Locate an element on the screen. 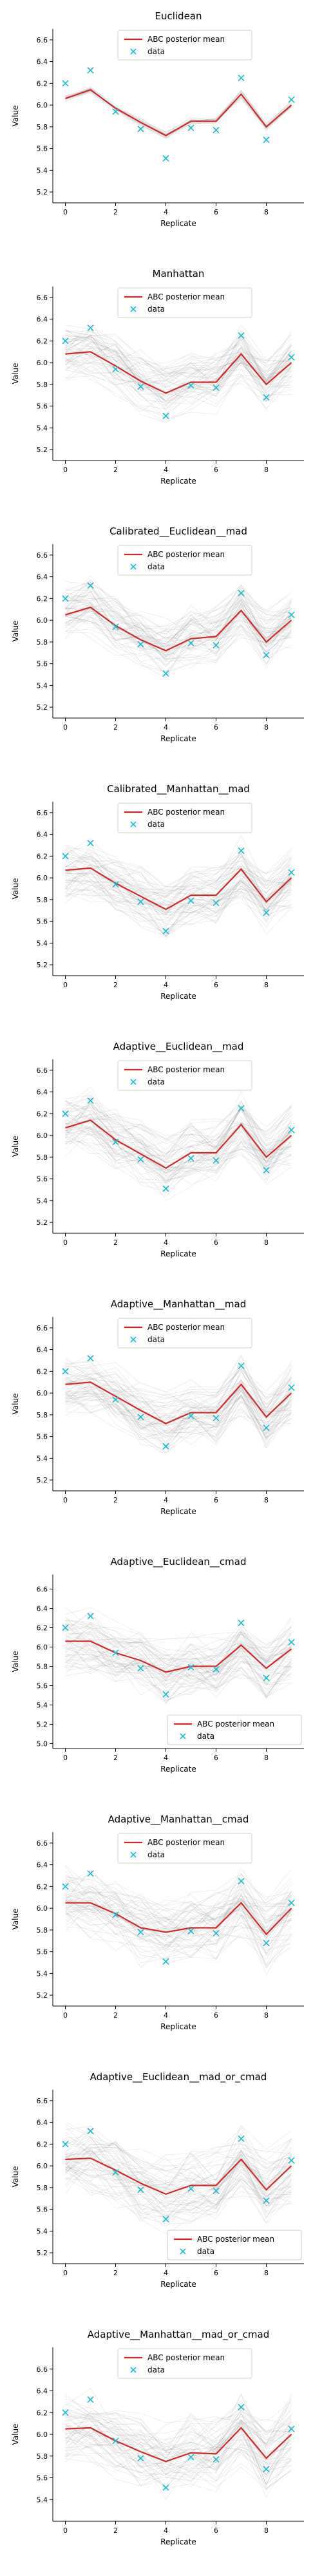 This screenshot has width=322, height=2576. x-tick-label: 4 is located at coordinates (166, 470).